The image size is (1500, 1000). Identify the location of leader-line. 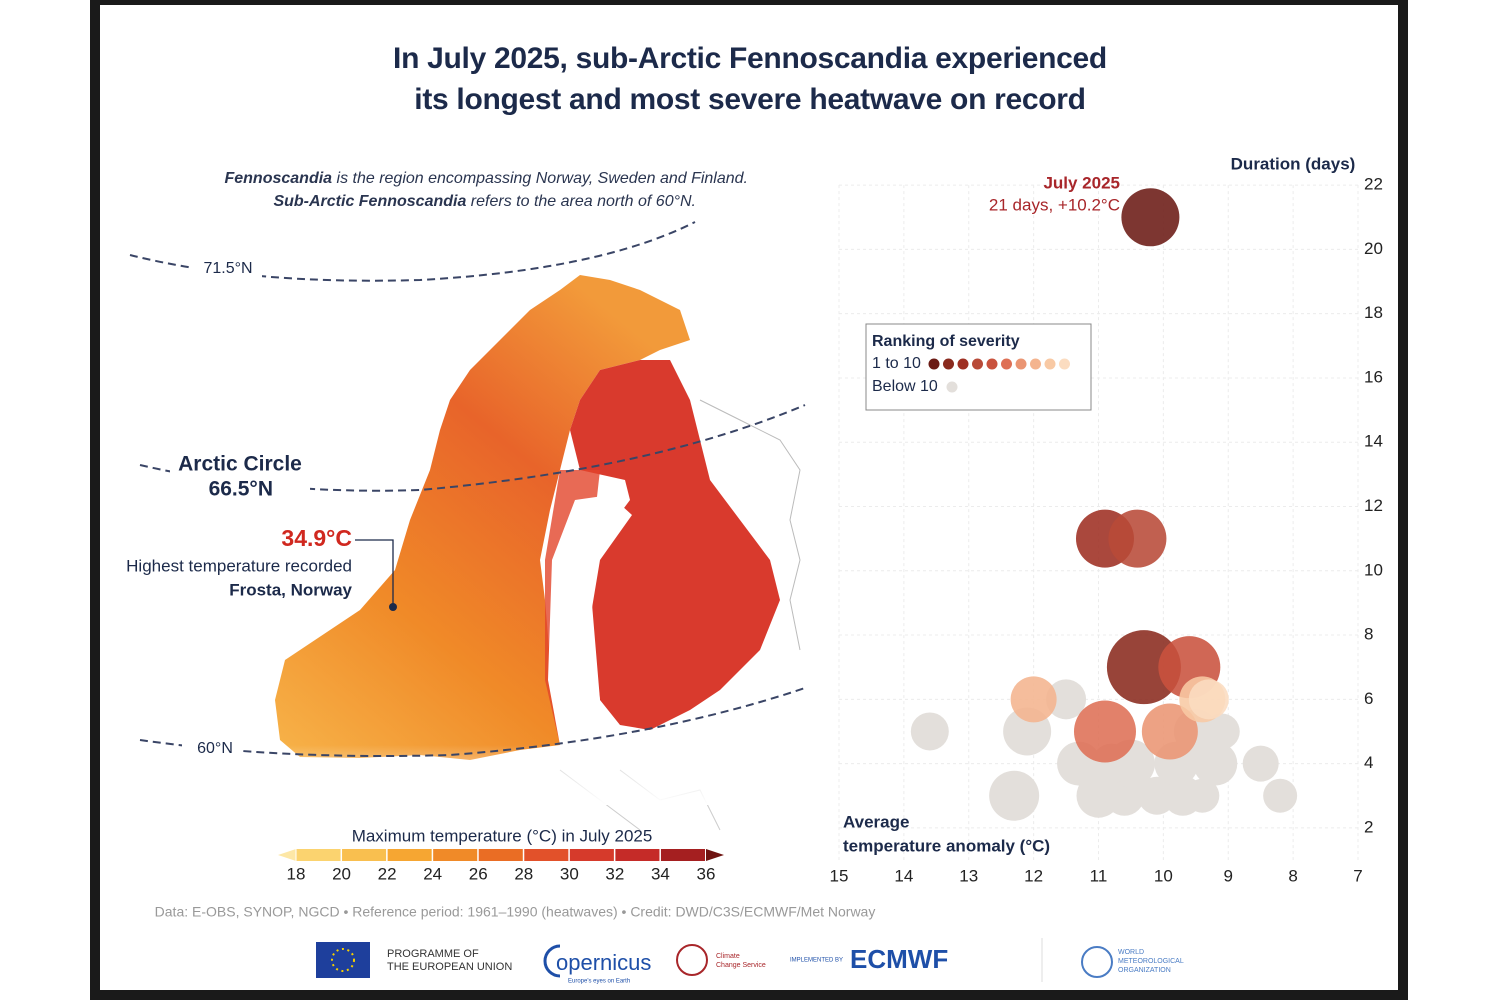
(374, 572).